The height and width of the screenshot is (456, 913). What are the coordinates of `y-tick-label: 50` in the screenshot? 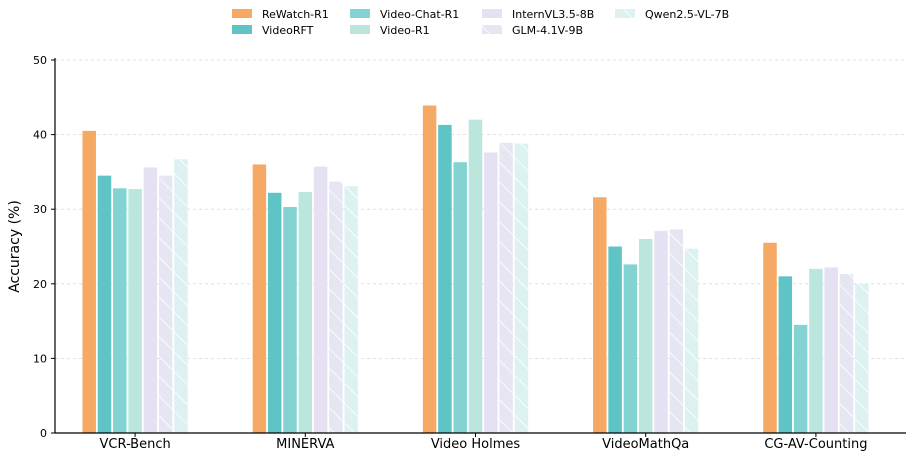 It's located at (40, 60).